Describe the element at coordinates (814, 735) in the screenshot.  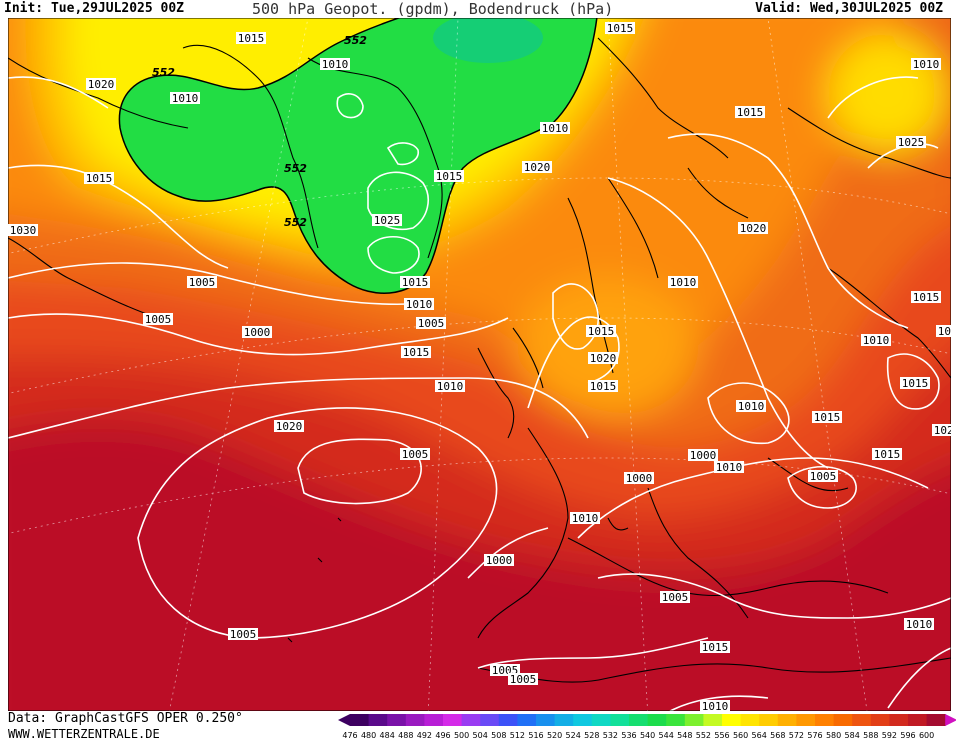
I see `legend-tick-label: 576` at that location.